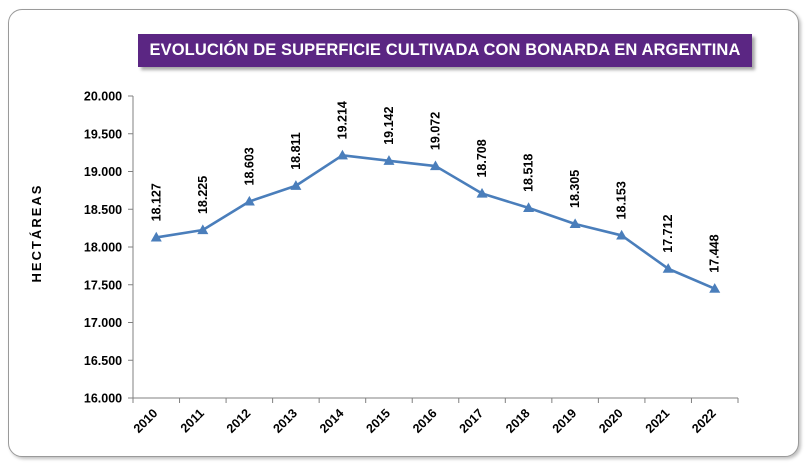 The image size is (810, 466). Describe the element at coordinates (192, 420) in the screenshot. I see `x-tick-label: 2011` at that location.